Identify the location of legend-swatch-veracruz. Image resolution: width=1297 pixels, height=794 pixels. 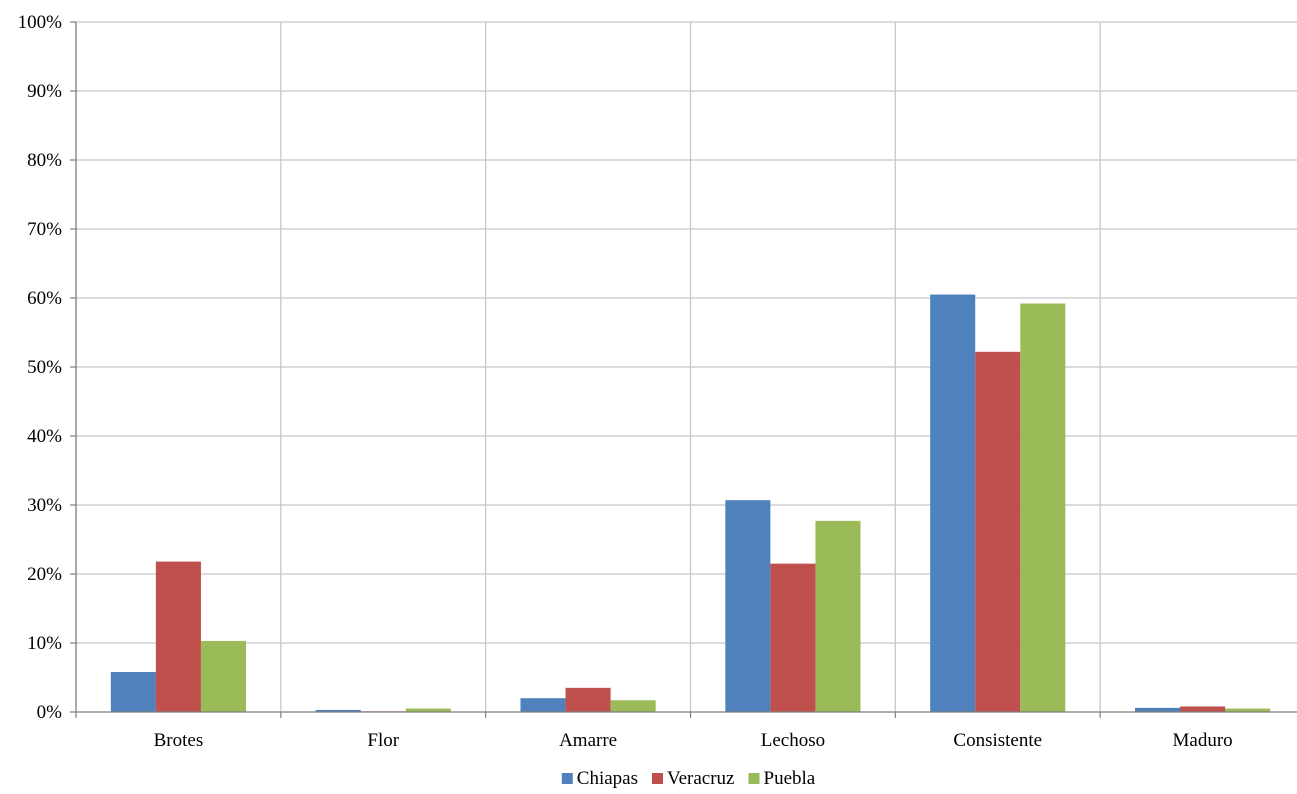
(657, 778).